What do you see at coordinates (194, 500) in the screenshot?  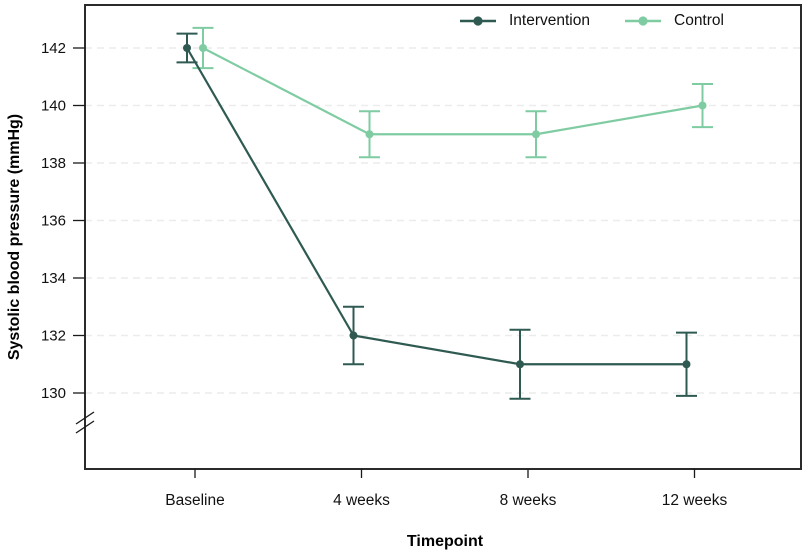 I see `x-tick-label: Baseline` at bounding box center [194, 500].